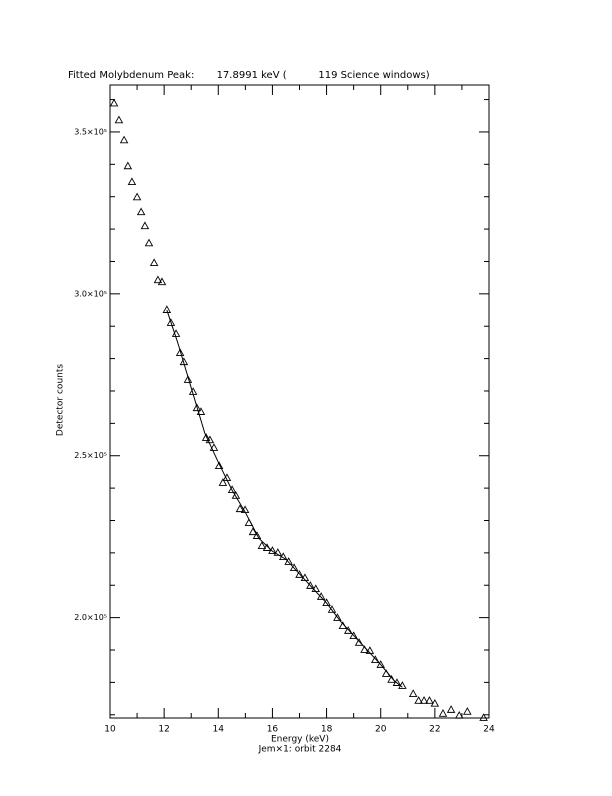  What do you see at coordinates (273, 730) in the screenshot?
I see `x-tick-label: 16` at bounding box center [273, 730].